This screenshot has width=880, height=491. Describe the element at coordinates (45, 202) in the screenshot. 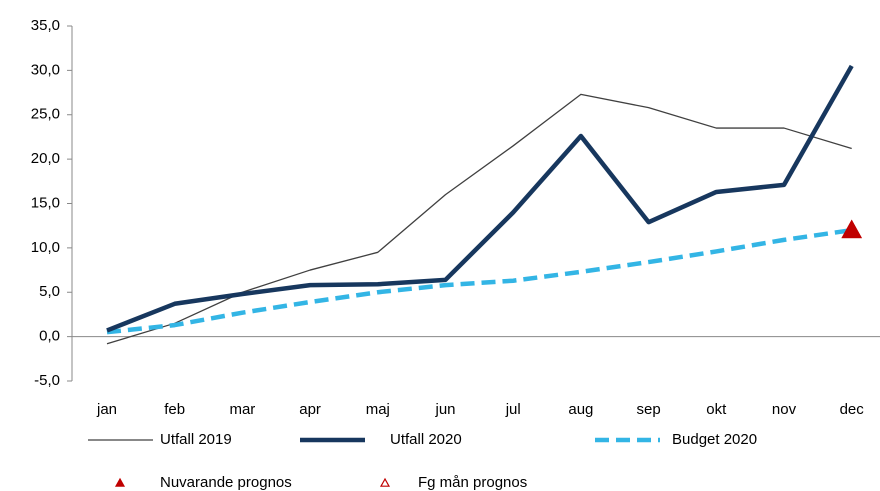

I see `y-tick-label: 15,0` at that location.